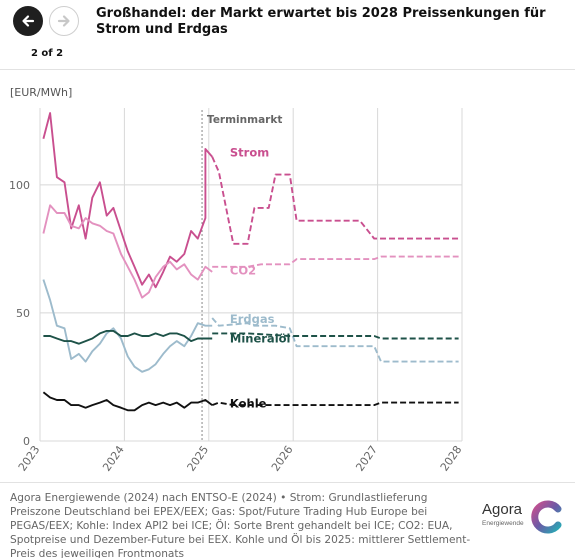 Image resolution: width=575 pixels, height=558 pixels. I want to click on series-label-co2: CO2, so click(243, 271).